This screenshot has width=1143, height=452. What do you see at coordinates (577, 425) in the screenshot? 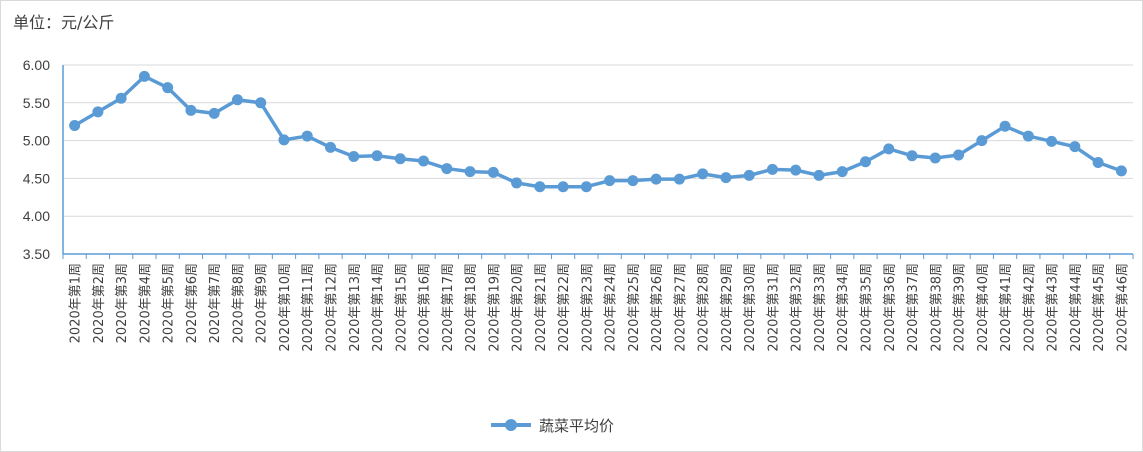
I see `legend-series-label: 蔬菜平均价` at bounding box center [577, 425].